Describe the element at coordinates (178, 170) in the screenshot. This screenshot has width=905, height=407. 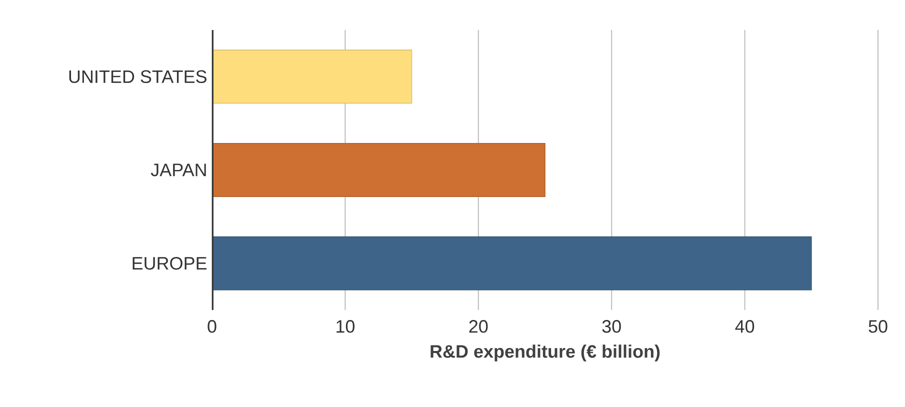
I see `y-tick-label: JAPAN` at that location.